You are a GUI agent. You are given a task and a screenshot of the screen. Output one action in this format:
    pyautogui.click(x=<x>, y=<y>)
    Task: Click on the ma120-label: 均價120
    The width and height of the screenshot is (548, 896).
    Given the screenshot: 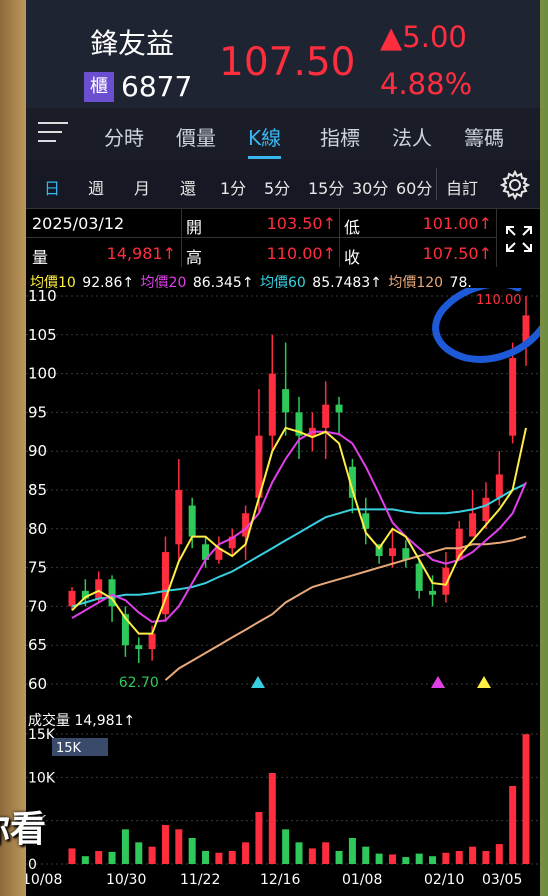 What is the action you would take?
    pyautogui.click(x=416, y=283)
    